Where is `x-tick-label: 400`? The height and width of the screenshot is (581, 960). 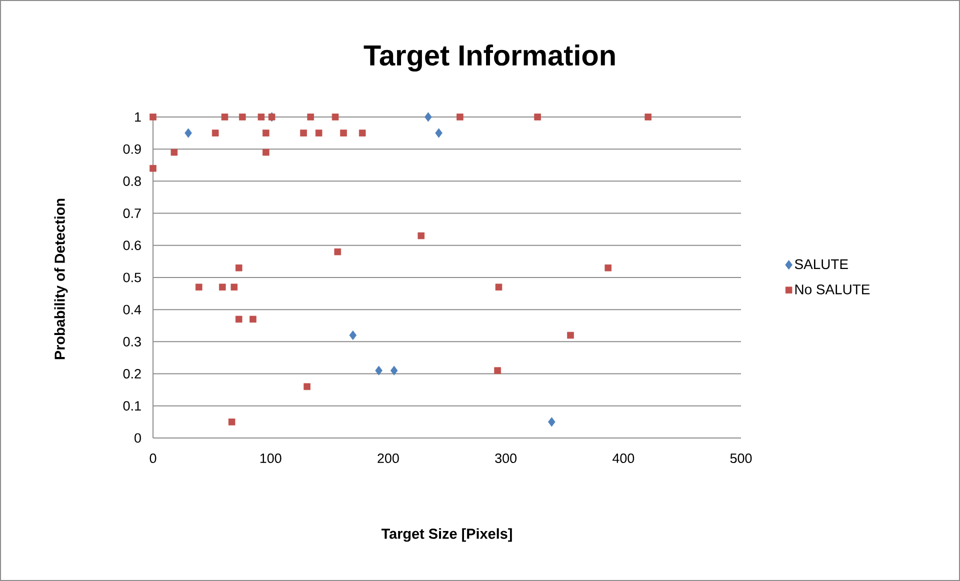
x-tick-label: 400 is located at coordinates (623, 459).